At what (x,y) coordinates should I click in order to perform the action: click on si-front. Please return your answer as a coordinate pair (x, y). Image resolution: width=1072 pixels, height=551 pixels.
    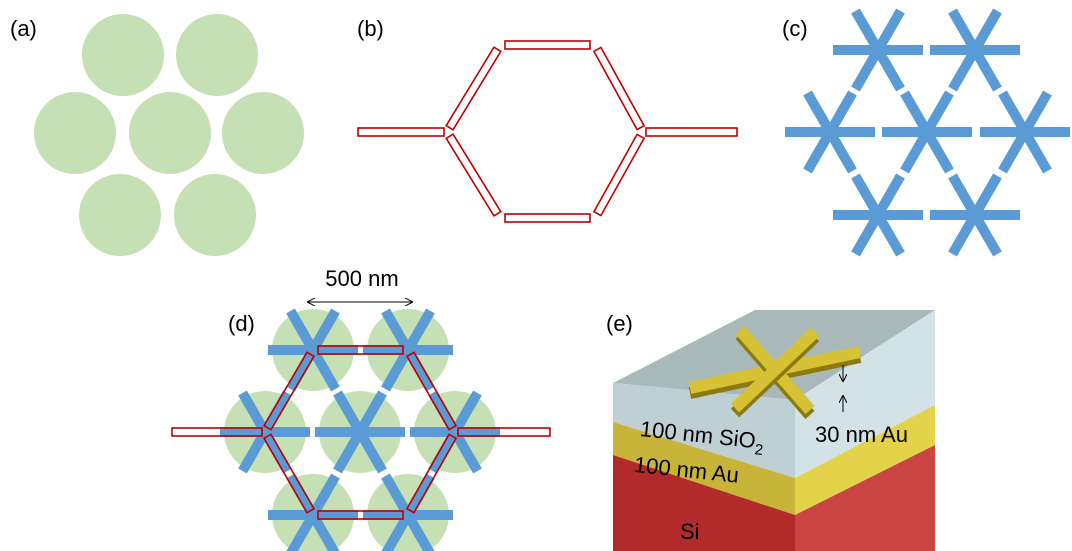
    Looking at the image, I should click on (704, 503).